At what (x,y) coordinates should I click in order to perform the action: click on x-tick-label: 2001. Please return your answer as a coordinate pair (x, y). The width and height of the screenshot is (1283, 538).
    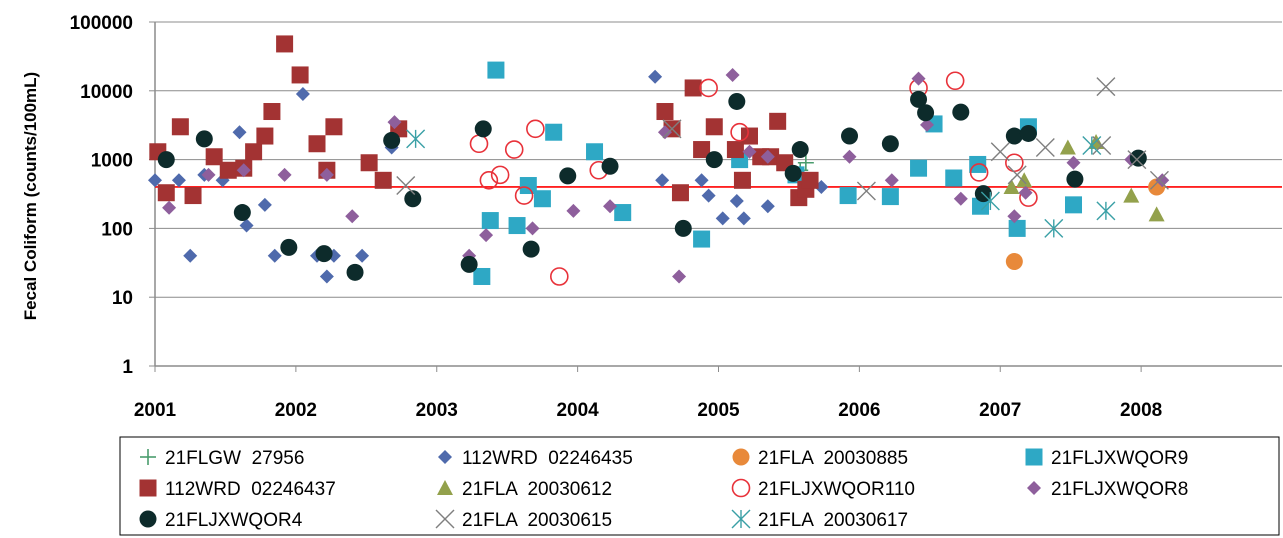
    Looking at the image, I should click on (155, 410).